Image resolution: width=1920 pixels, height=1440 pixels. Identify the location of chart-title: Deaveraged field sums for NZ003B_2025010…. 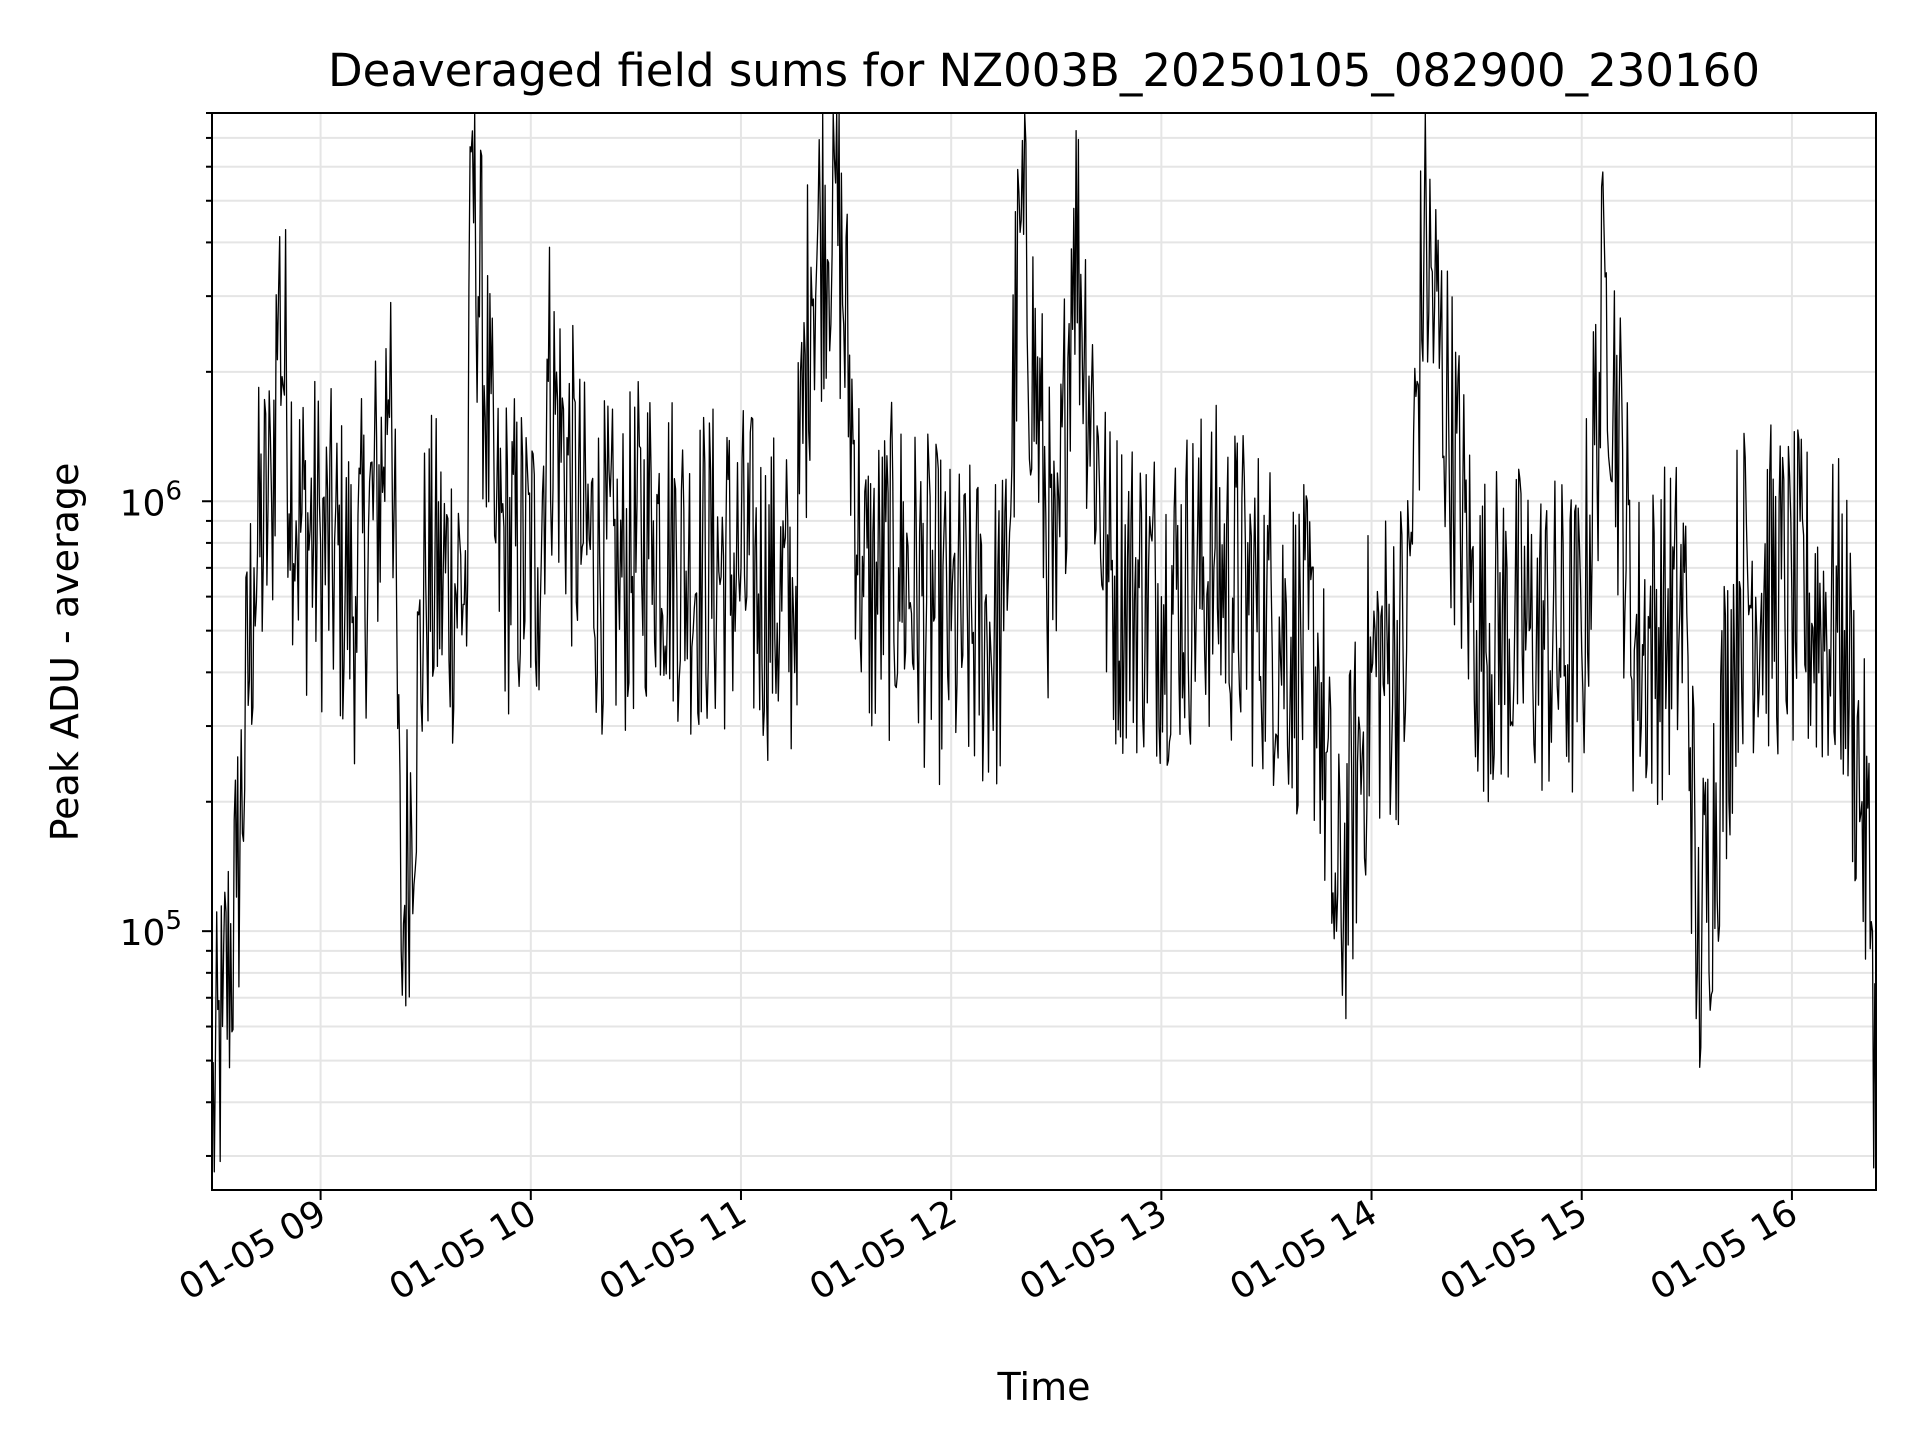
(1044, 70).